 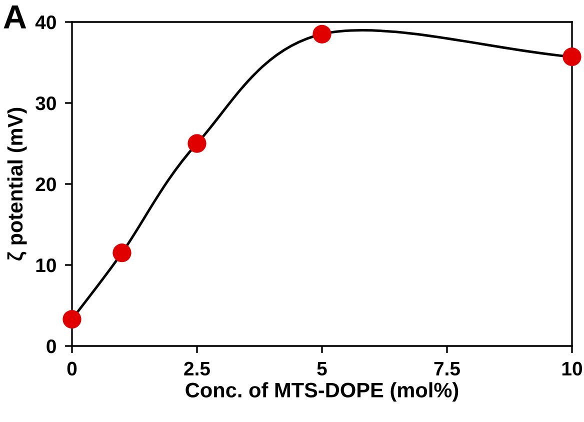 I want to click on x-tick-label: 10, so click(x=572, y=369).